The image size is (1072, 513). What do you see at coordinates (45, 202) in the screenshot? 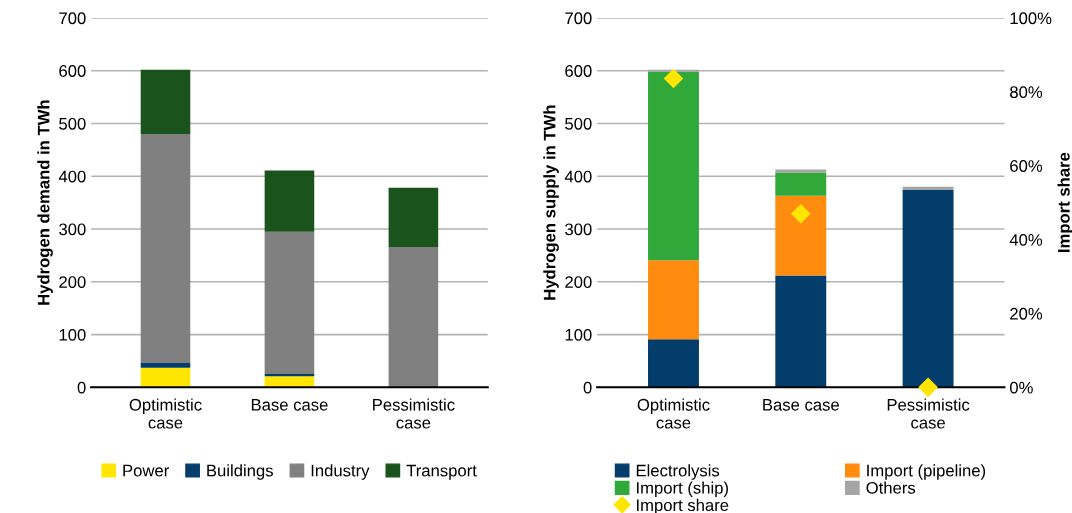
I see `y-axis-title: Hydrogen demand in TWh` at bounding box center [45, 202].